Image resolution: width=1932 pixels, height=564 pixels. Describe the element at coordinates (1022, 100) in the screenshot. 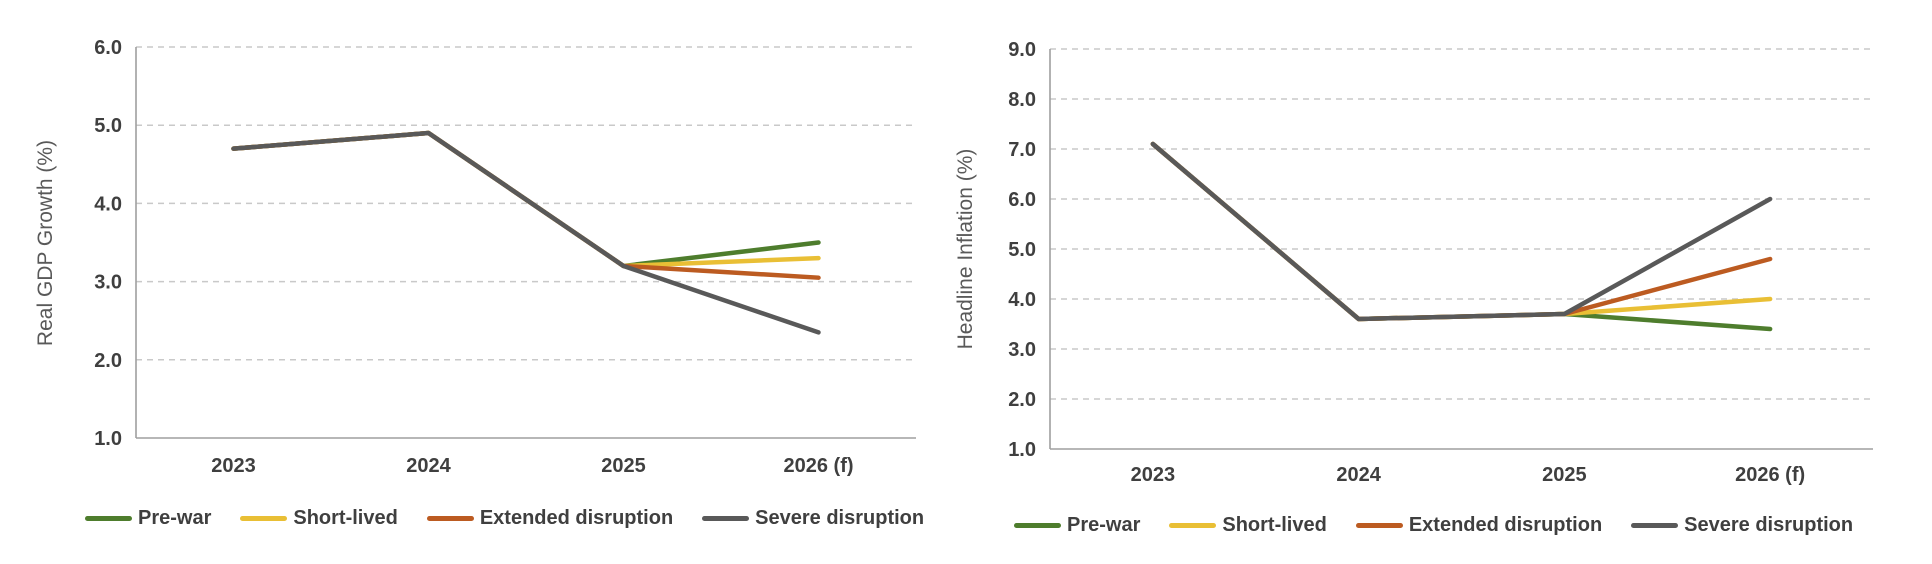

I see `y-tick-label: 8.0` at that location.